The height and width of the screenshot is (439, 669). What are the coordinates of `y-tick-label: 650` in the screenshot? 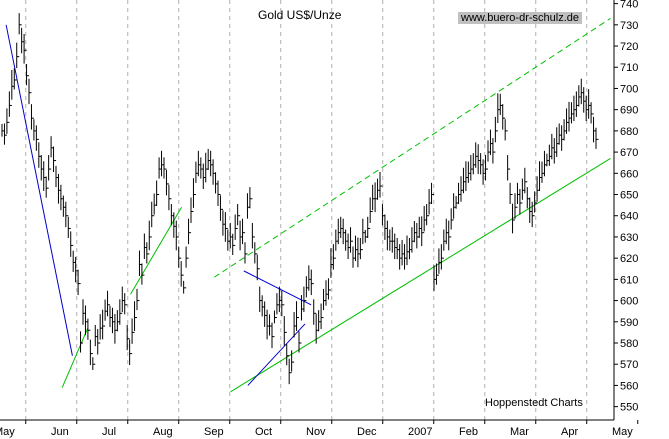 It's located at (629, 196).